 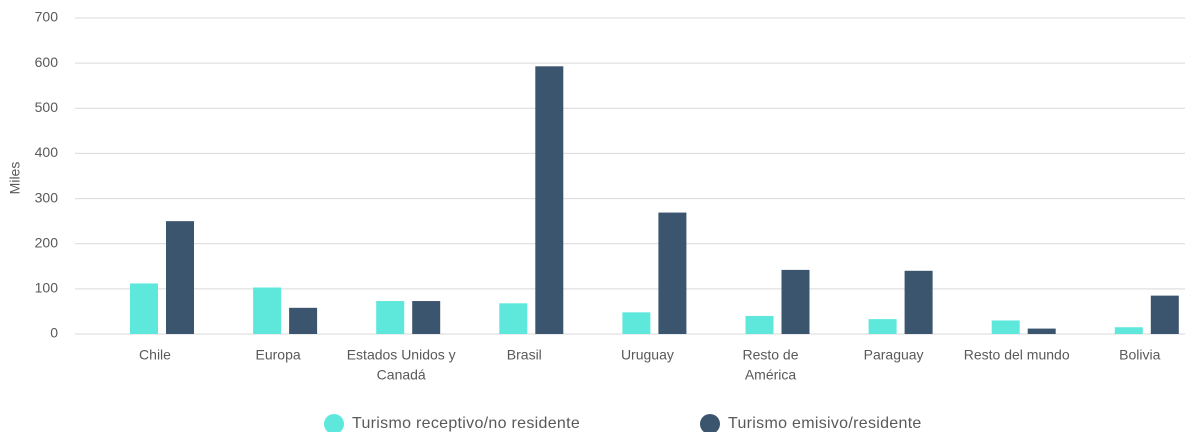 I want to click on x-tick-label: América, so click(x=771, y=375).